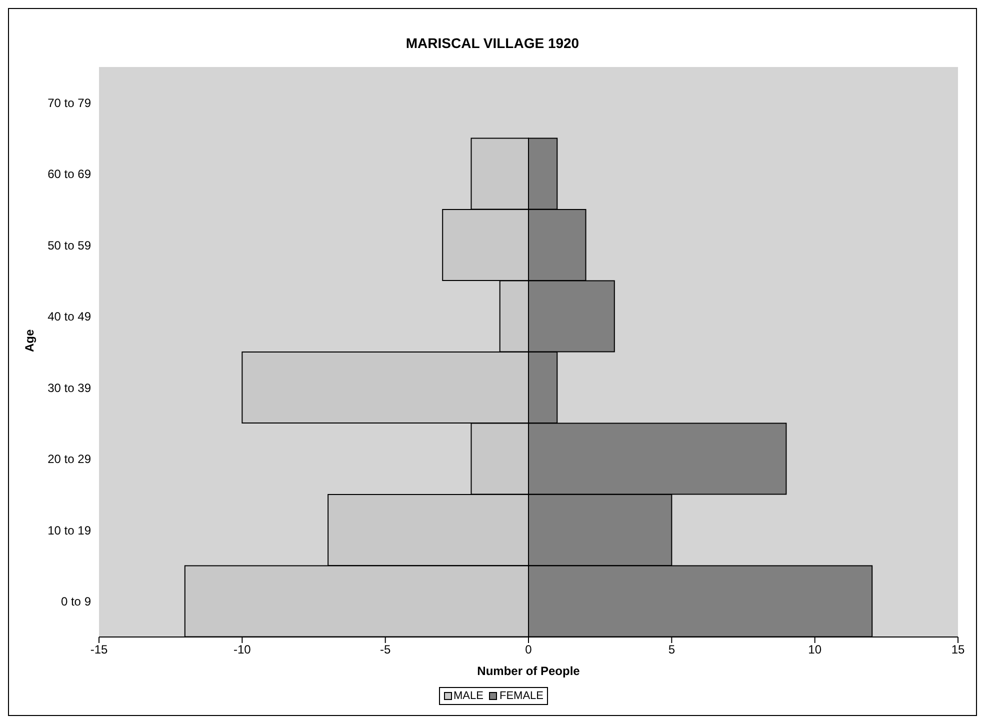 The width and height of the screenshot is (985, 724). Describe the element at coordinates (672, 649) in the screenshot. I see `x-tick-label: 5` at that location.